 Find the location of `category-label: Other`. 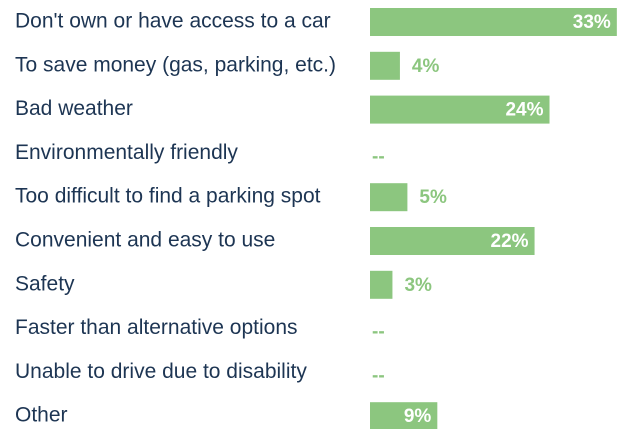

category-label: Other is located at coordinates (41, 415).